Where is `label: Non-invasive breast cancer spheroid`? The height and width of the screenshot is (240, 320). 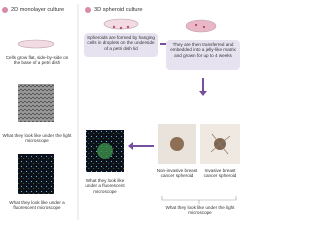
label: Non-invasive breast cancer spheroid is located at coordinates (177, 173).